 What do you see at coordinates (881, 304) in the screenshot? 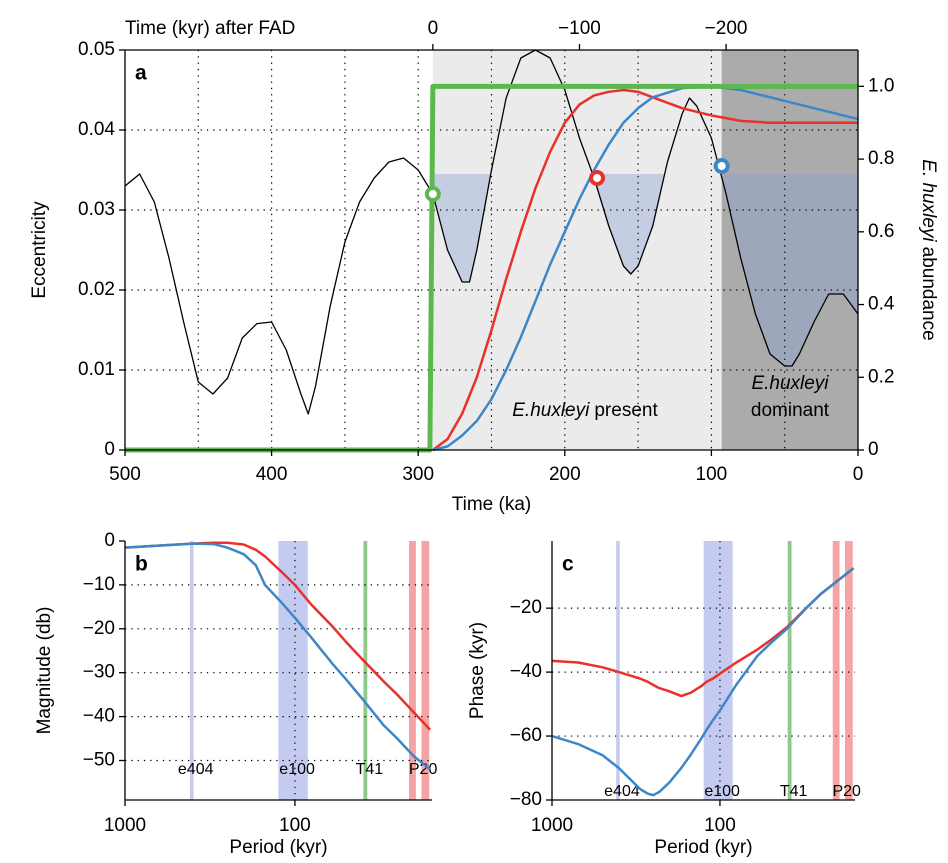
I see `y2-tick-label: 0.4` at bounding box center [881, 304].